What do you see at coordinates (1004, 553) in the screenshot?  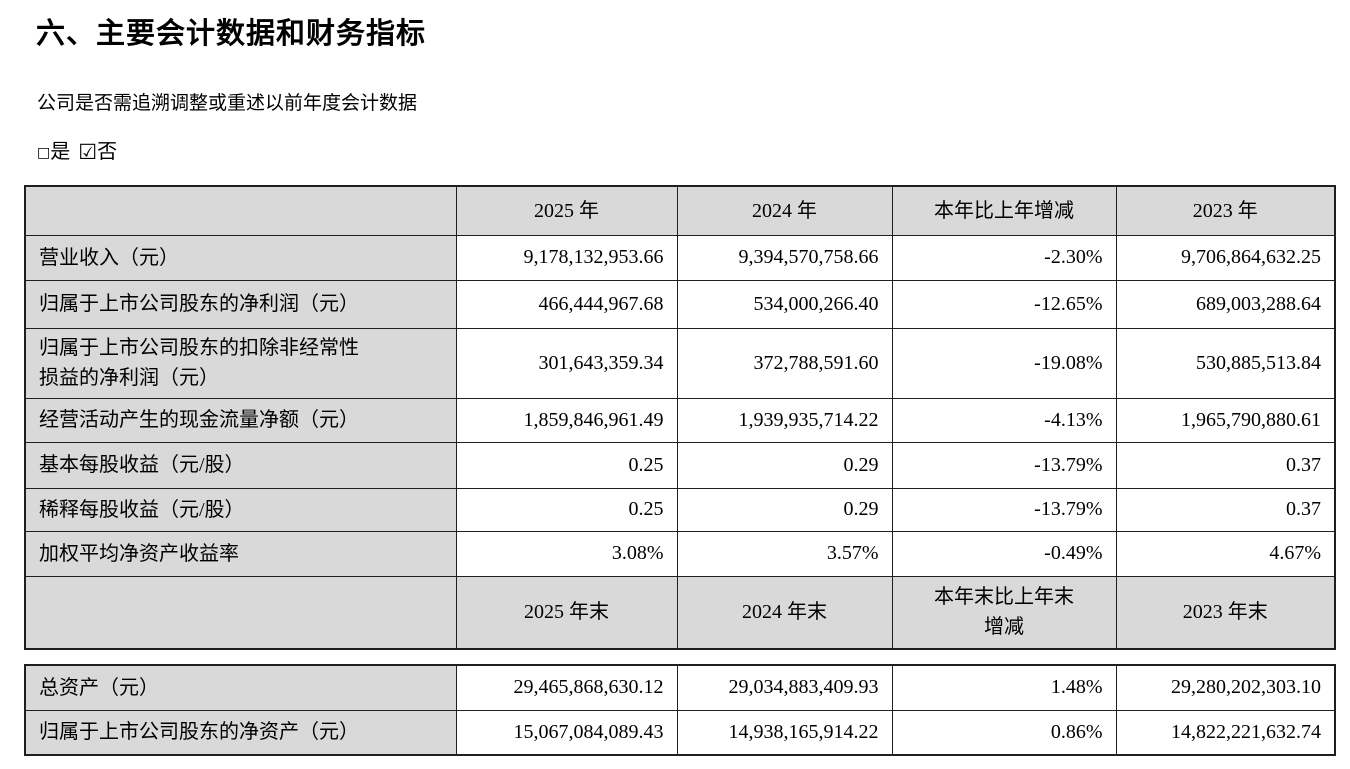 I see `value-cell: -0.49%` at bounding box center [1004, 553].